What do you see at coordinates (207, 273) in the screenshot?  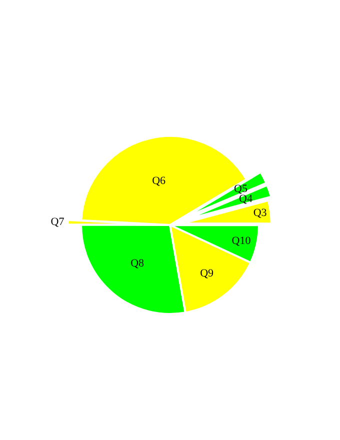 I see `slice-label: Q9` at bounding box center [207, 273].